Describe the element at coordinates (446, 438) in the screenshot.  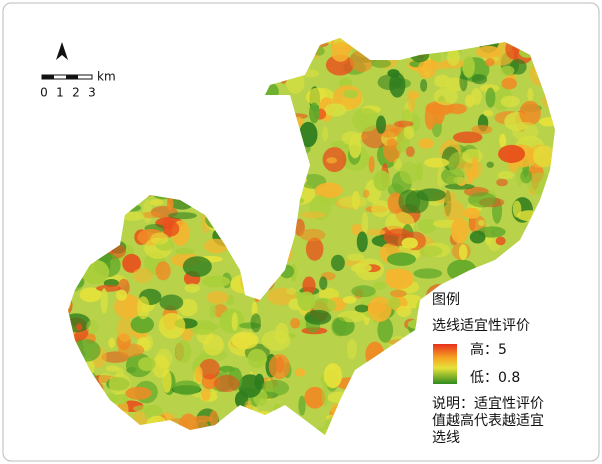
I see `note: 选线` at that location.